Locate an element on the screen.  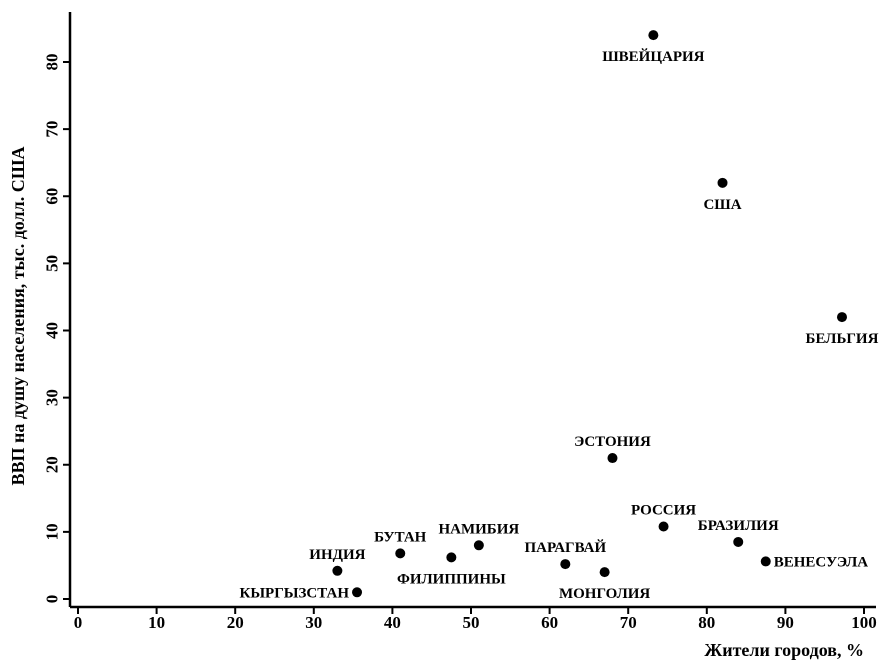
y-tick-label: 40 is located at coordinates (52, 330).